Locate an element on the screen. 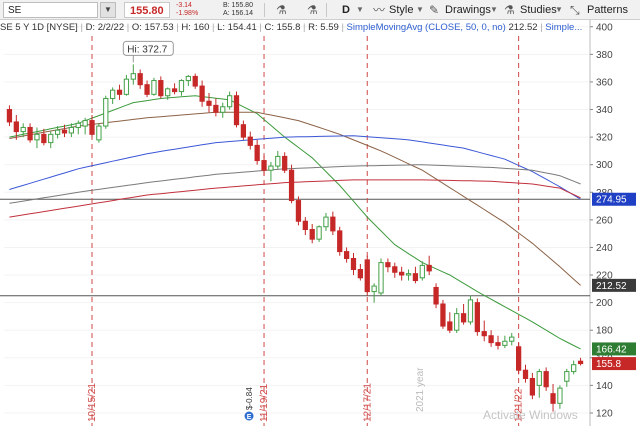  patterns-menu-button: Patterns is located at coordinates (607, 10).